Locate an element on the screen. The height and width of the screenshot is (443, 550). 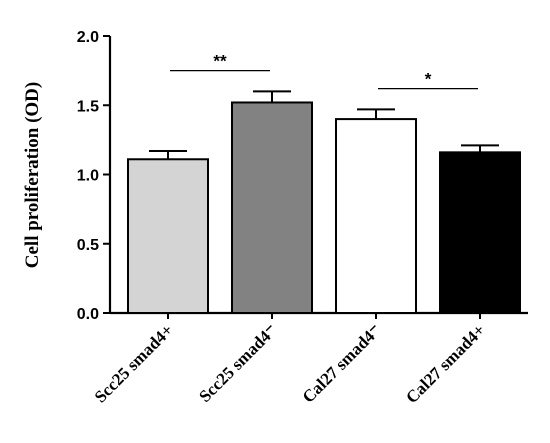
y-tick-label: 0.5 is located at coordinates (88, 245).